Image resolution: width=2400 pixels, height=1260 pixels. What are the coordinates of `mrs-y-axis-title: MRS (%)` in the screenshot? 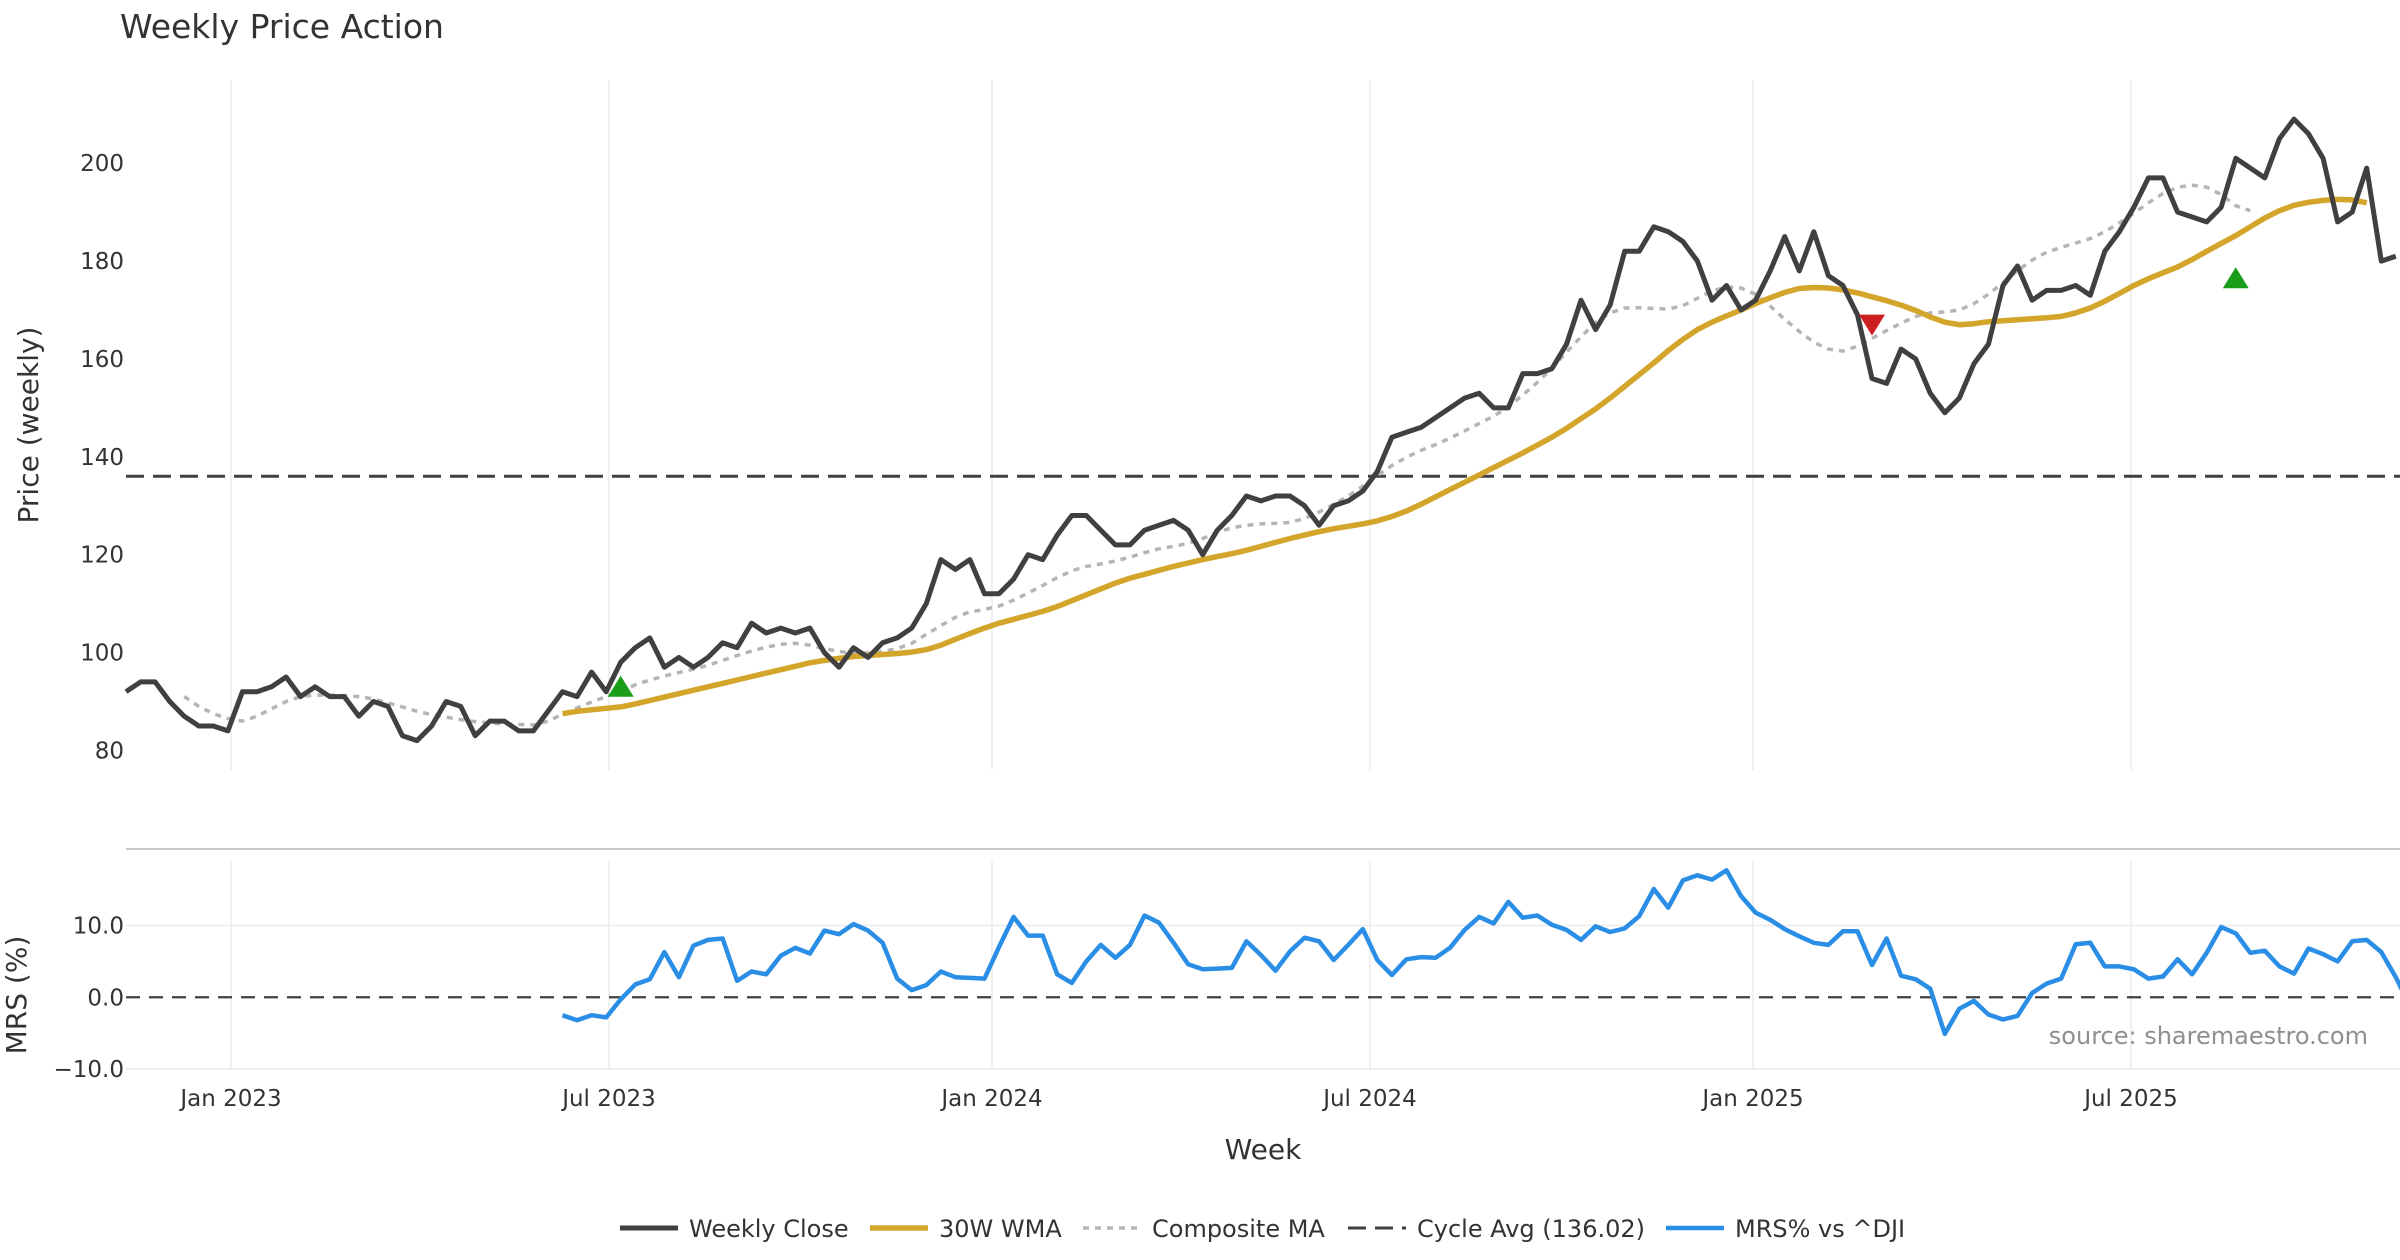 It's located at (16, 995).